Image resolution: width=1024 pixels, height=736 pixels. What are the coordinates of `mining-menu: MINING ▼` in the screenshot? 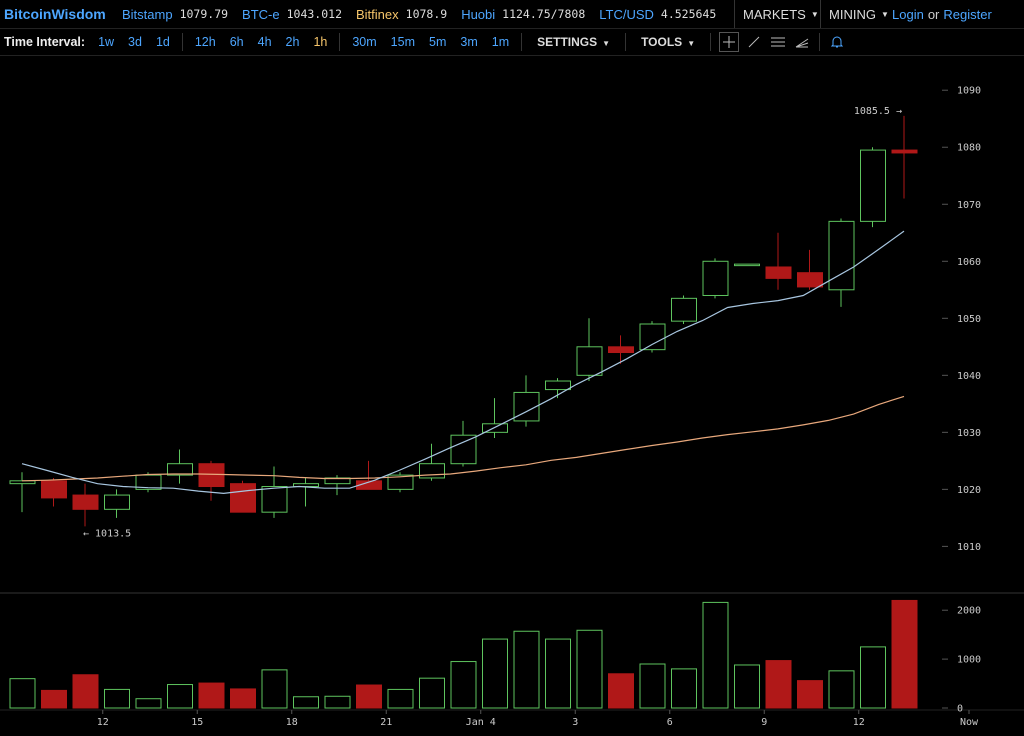 It's located at (860, 14).